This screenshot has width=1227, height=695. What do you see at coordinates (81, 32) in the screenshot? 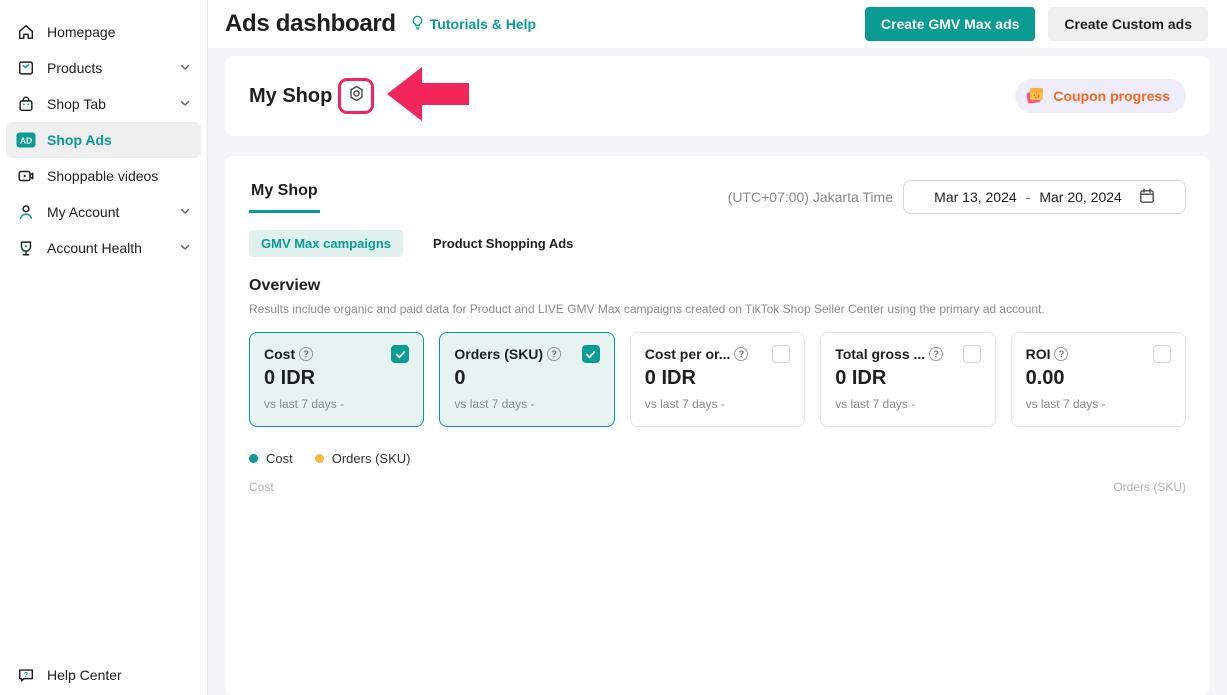
I see `sidebar-item-label: Homepage` at bounding box center [81, 32].